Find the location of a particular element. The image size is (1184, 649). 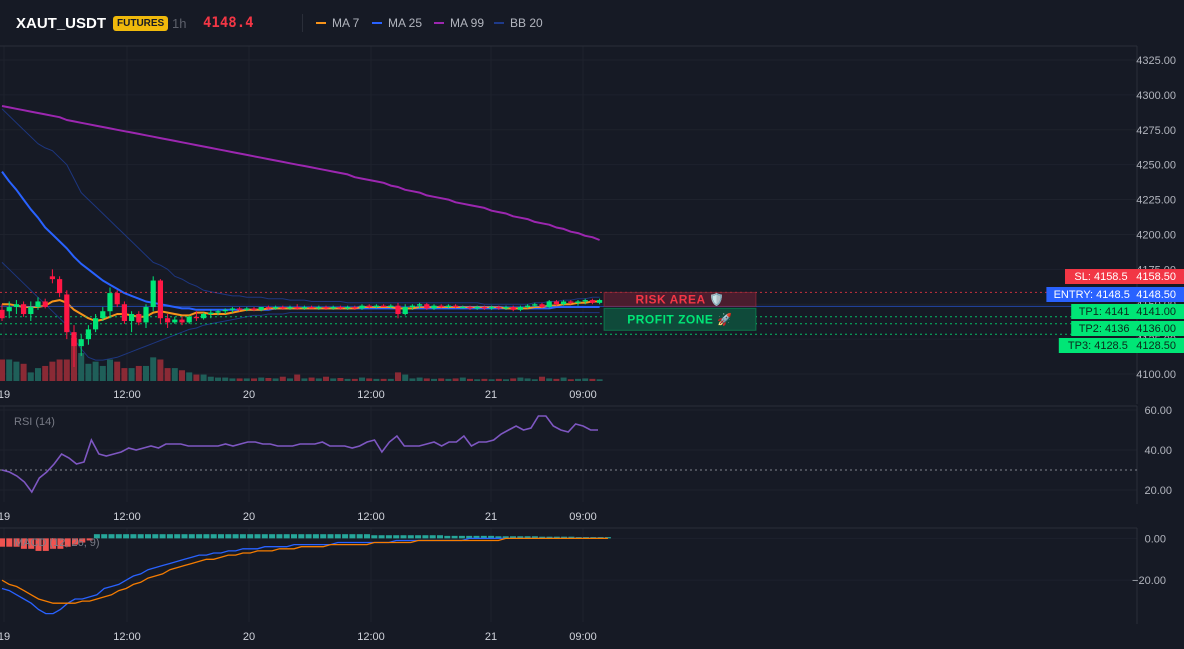

legend-ma99-label: MA 99 is located at coordinates (467, 23).